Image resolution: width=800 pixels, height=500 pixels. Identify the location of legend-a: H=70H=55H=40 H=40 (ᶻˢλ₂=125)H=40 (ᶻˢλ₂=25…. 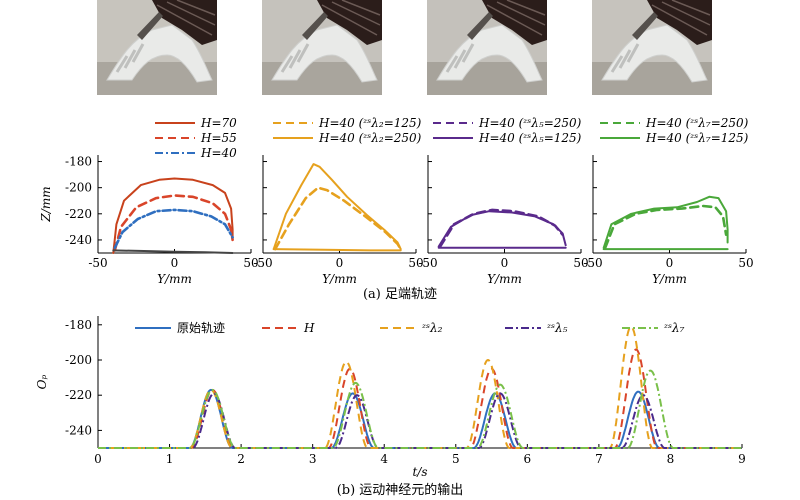
(452, 138).